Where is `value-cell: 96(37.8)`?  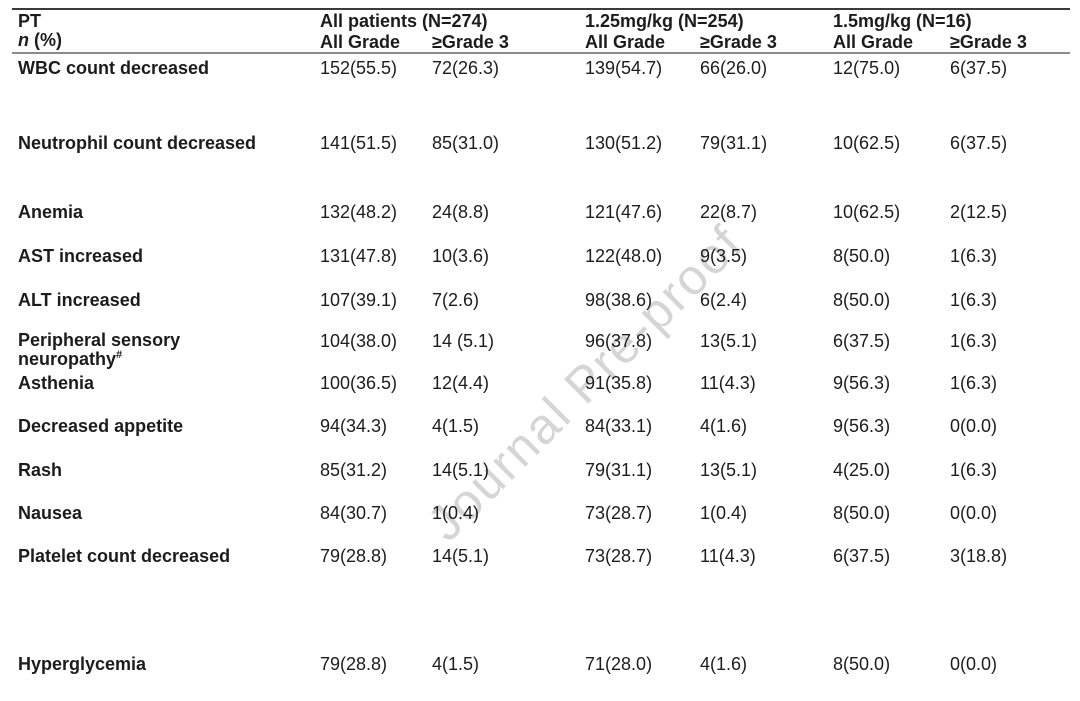 value-cell: 96(37.8) is located at coordinates (619, 341).